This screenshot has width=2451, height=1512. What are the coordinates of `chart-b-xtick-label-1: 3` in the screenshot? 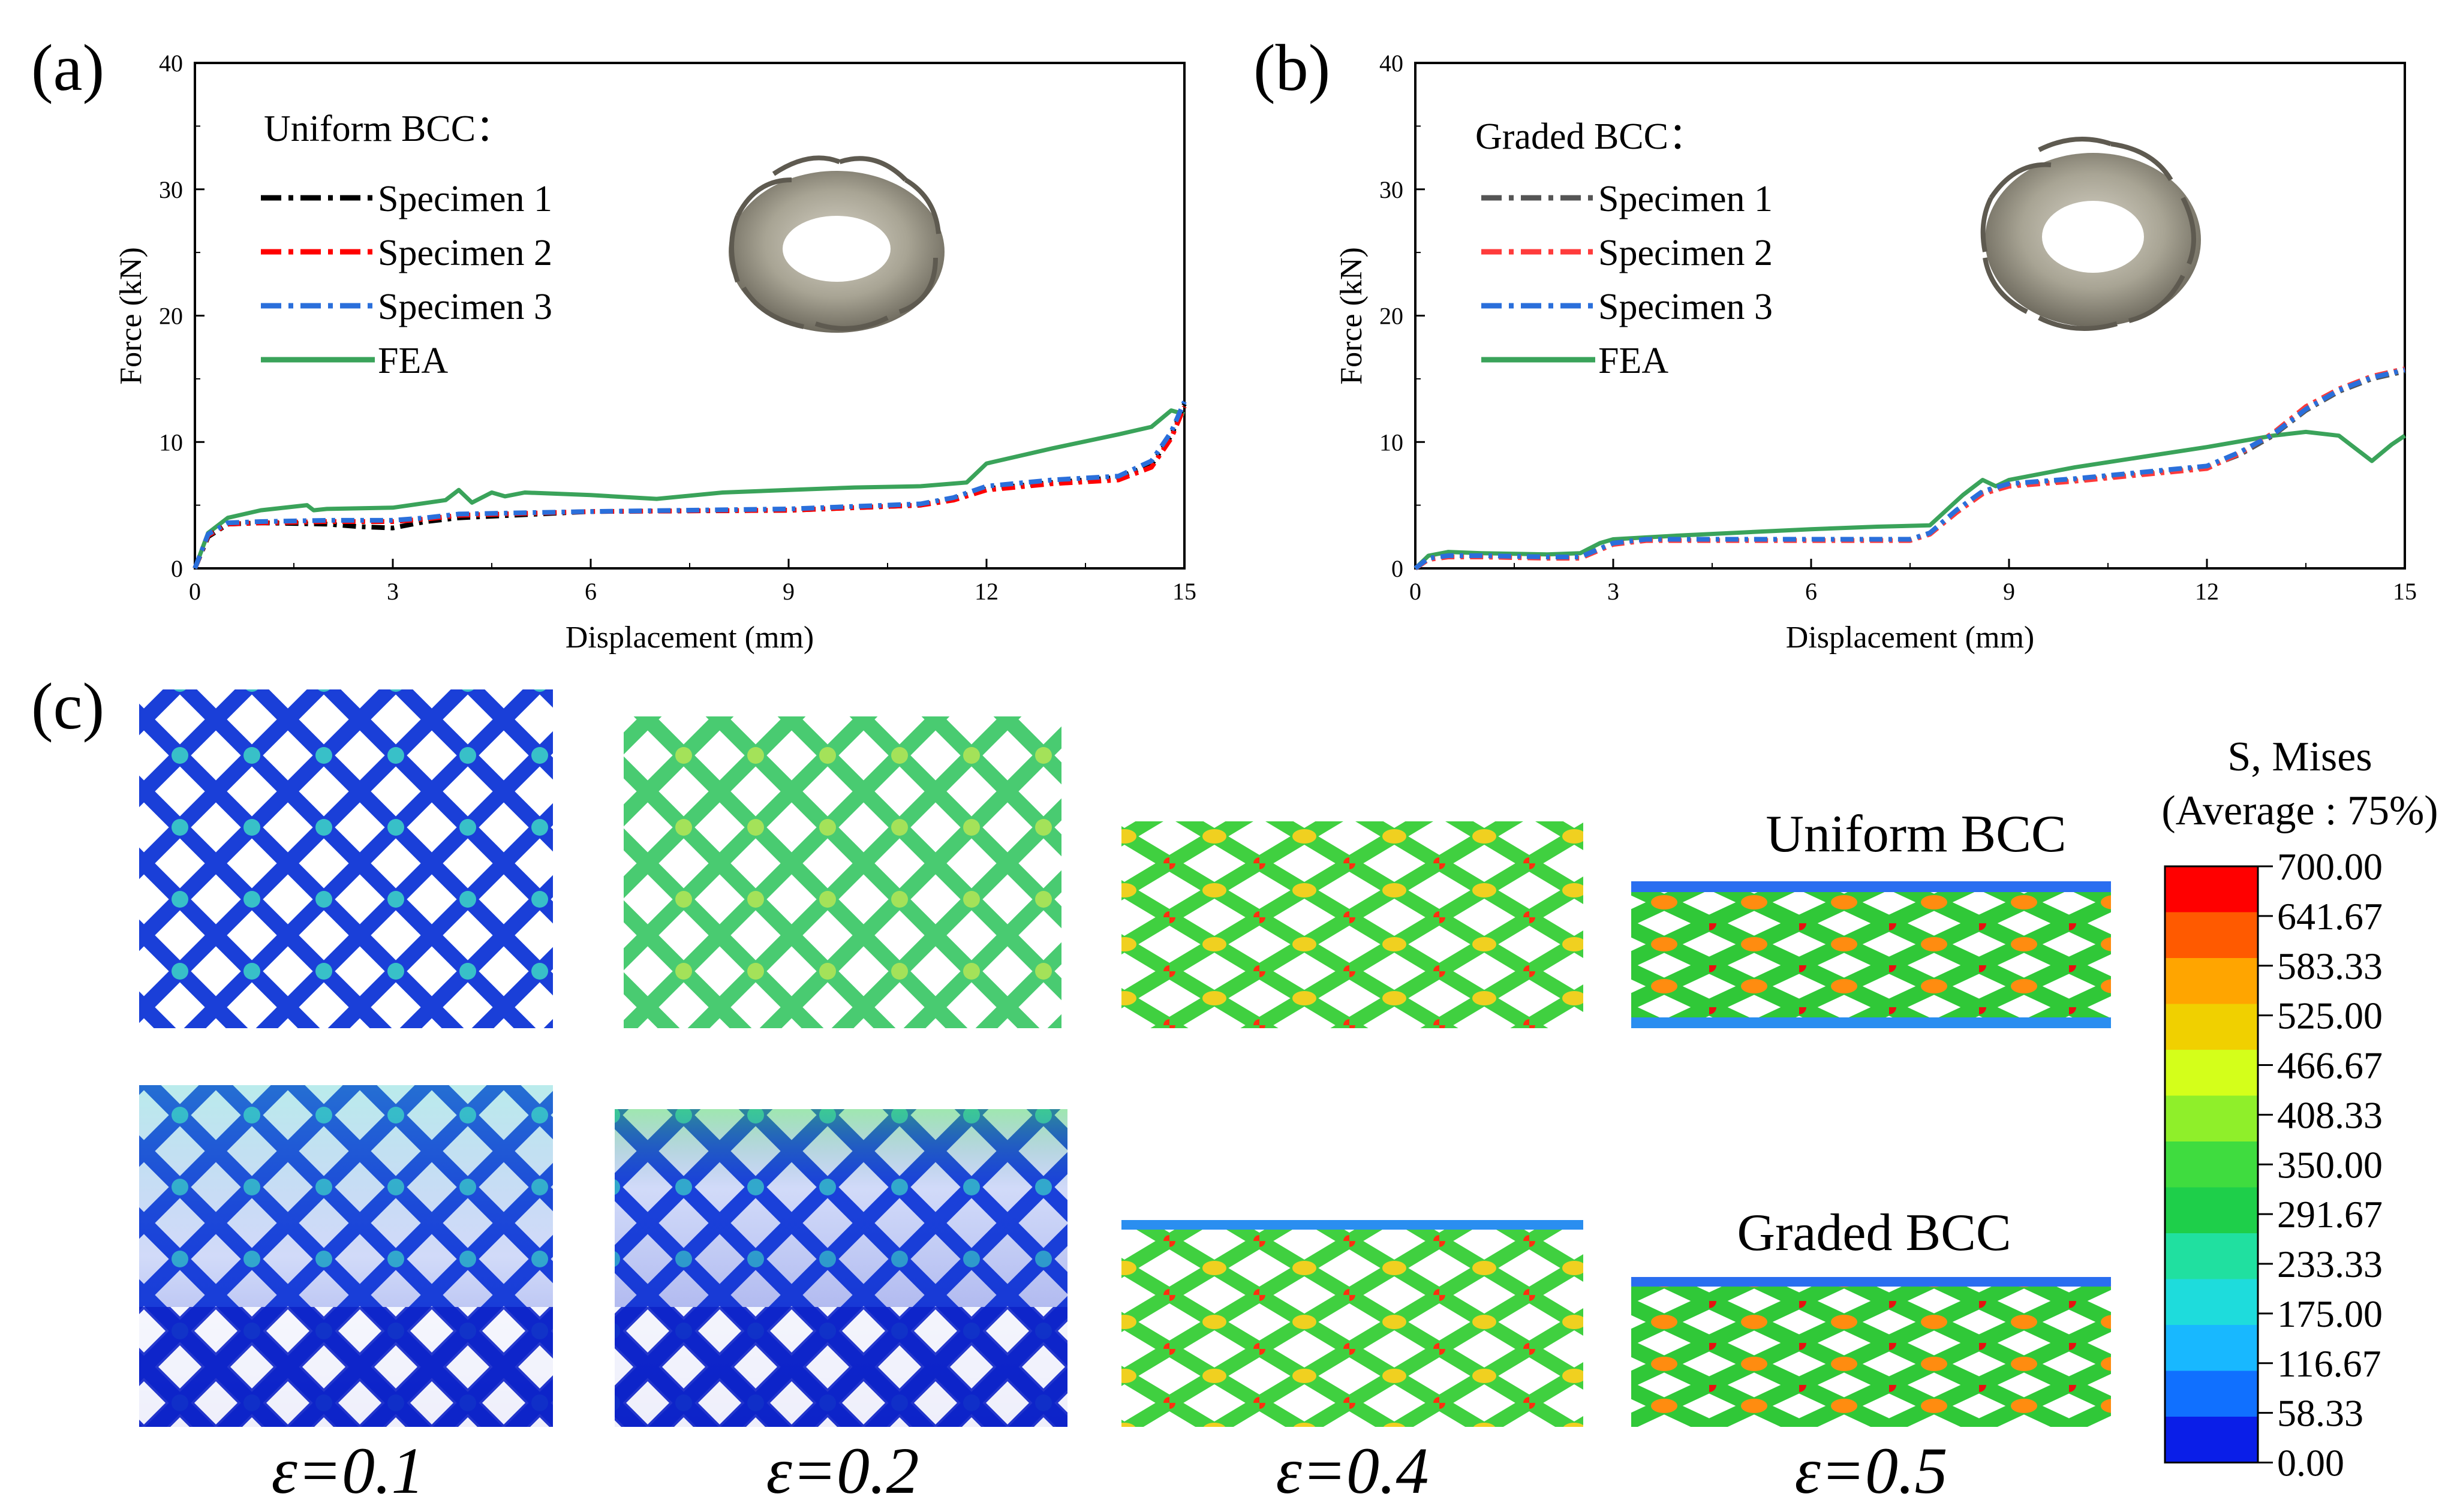 It's located at (1613, 591).